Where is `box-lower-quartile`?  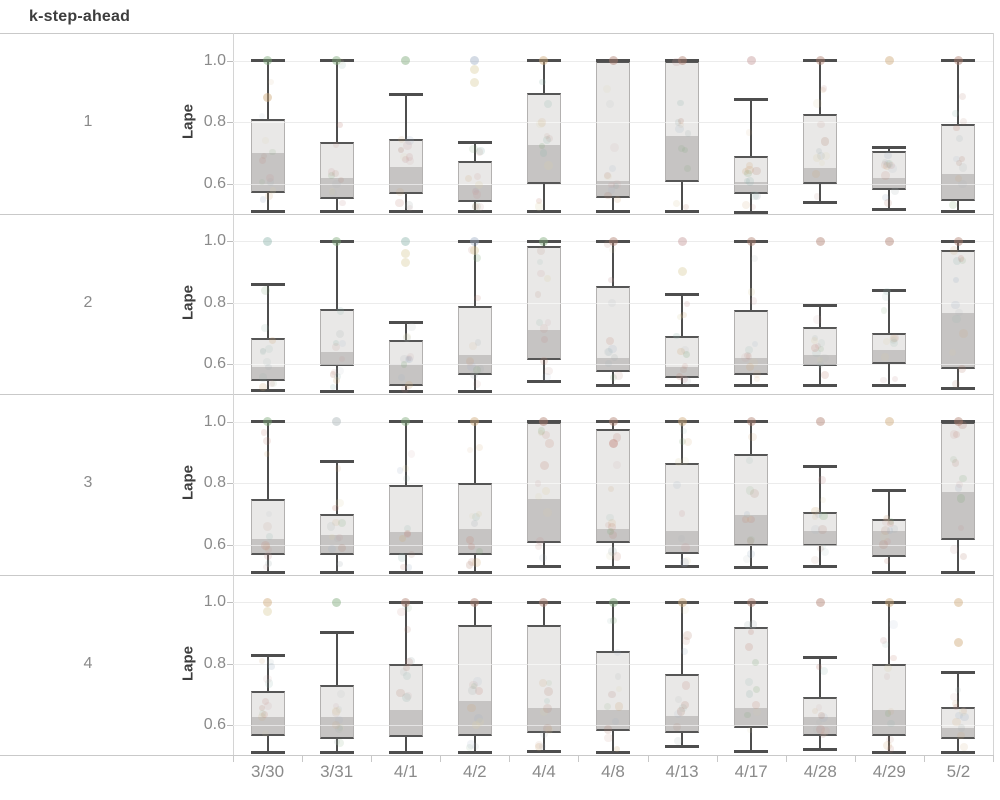 box-lower-quartile is located at coordinates (958, 340).